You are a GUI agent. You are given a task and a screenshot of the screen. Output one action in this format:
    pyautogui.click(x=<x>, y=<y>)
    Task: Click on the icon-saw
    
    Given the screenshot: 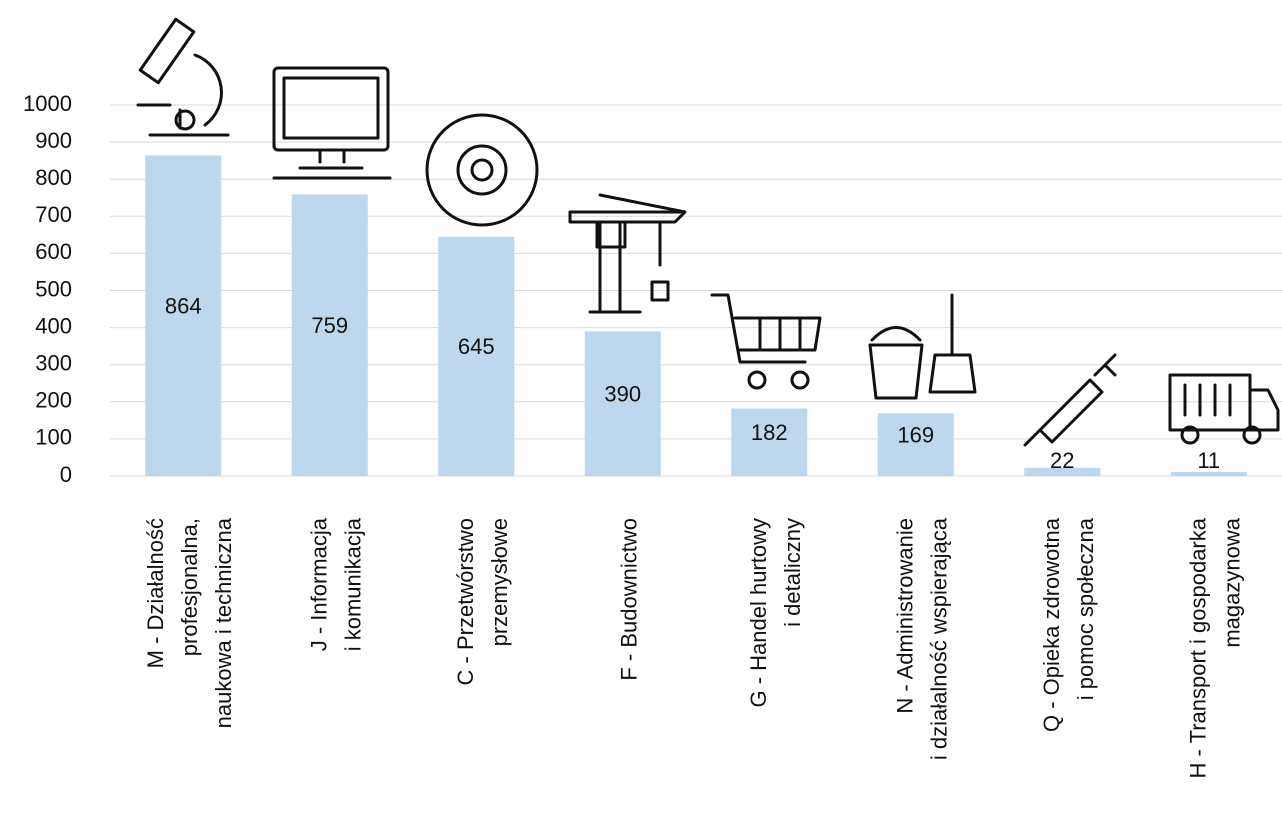 What is the action you would take?
    pyautogui.click(x=482, y=170)
    